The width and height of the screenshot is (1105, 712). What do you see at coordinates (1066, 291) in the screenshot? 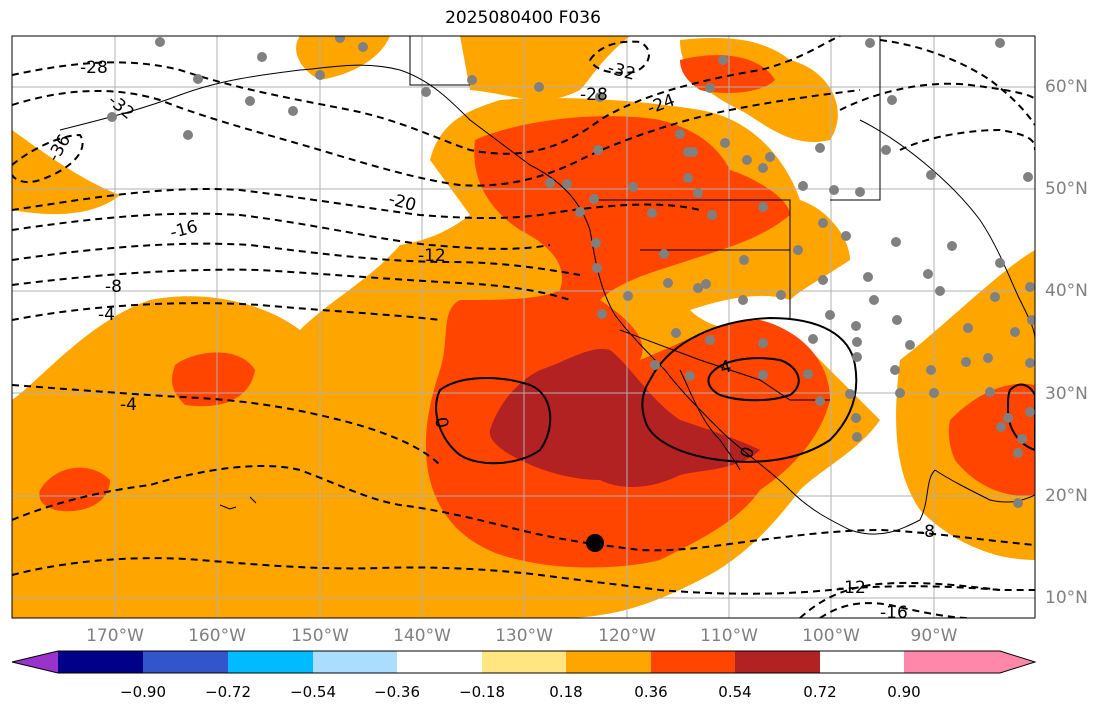
I see `lat-label: 40°N` at bounding box center [1066, 291].